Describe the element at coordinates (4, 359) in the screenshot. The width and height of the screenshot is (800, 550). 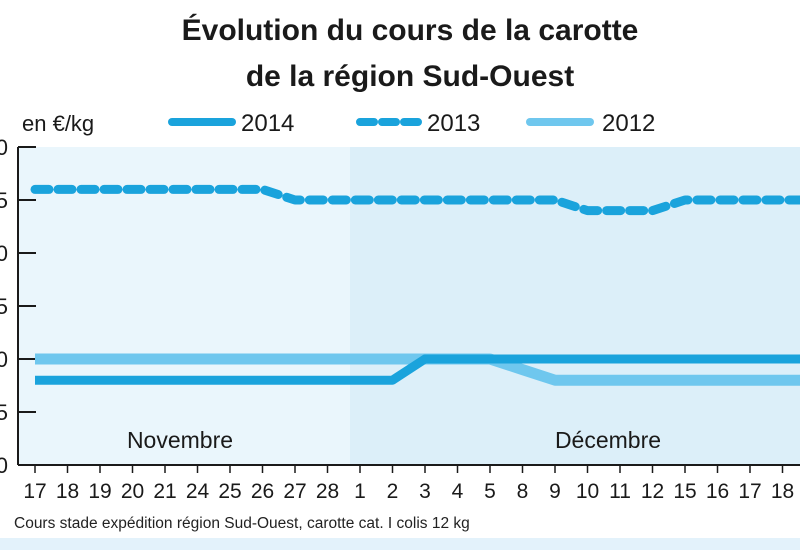
I see `y-tick-label: 0,40` at that location.